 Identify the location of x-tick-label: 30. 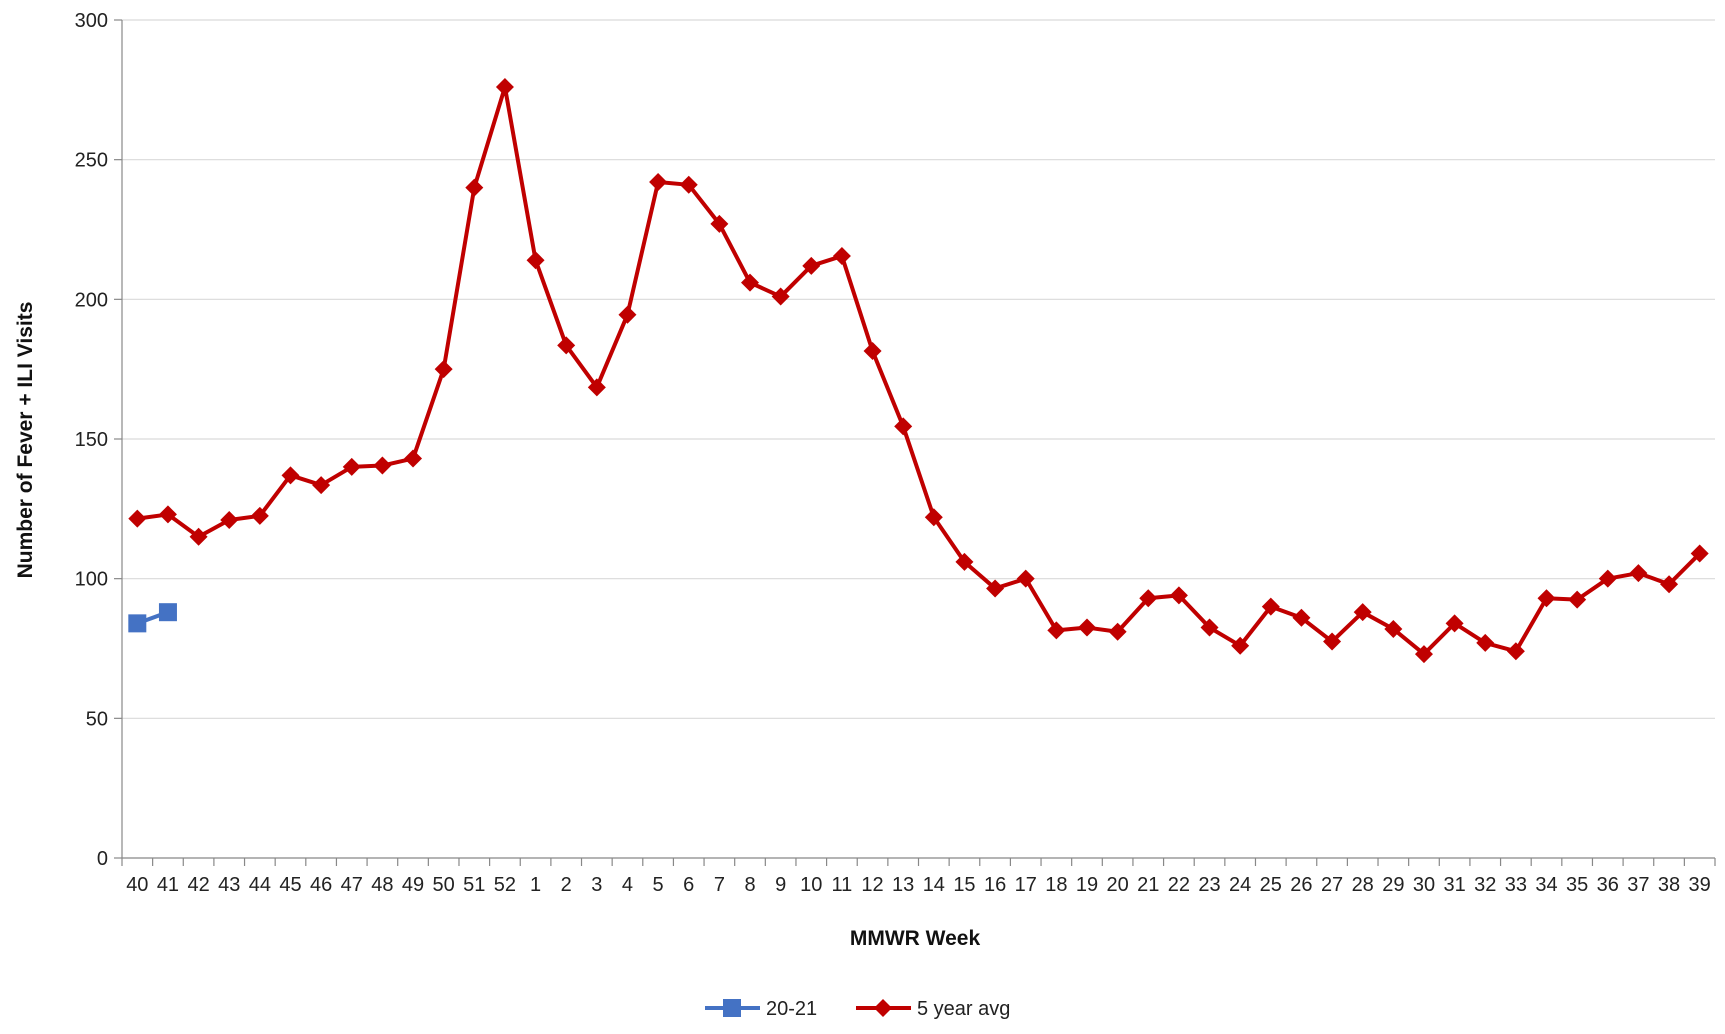
(1424, 885).